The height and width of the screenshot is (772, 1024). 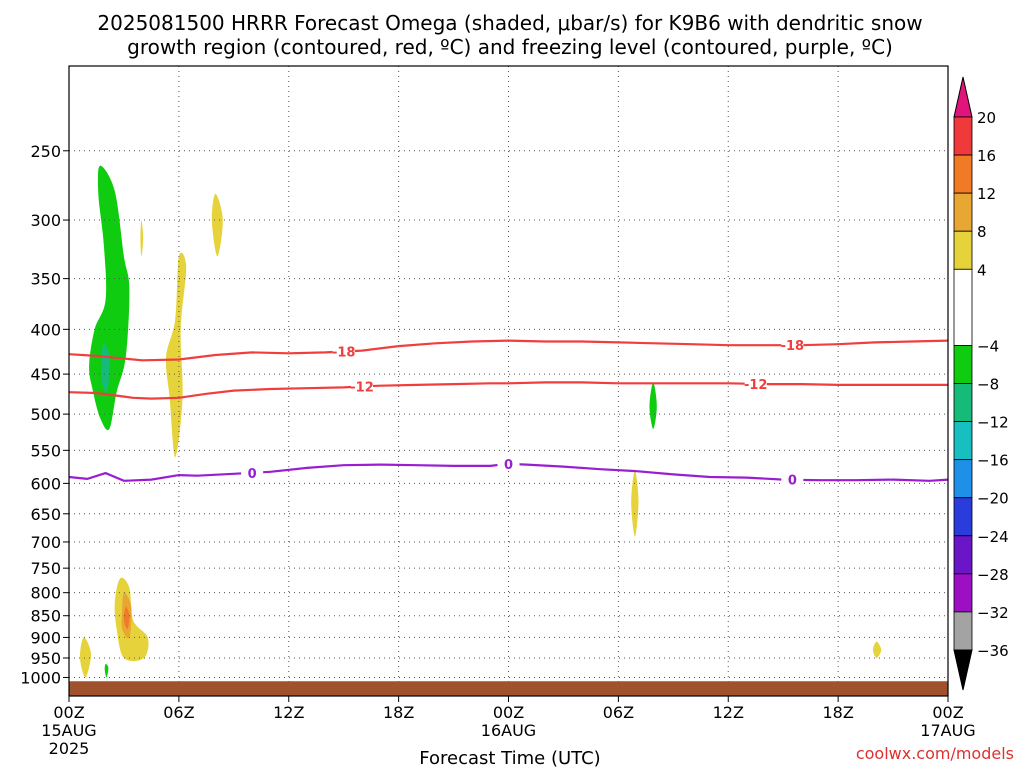 I want to click on x-tick-year: 2025, so click(x=69, y=748).